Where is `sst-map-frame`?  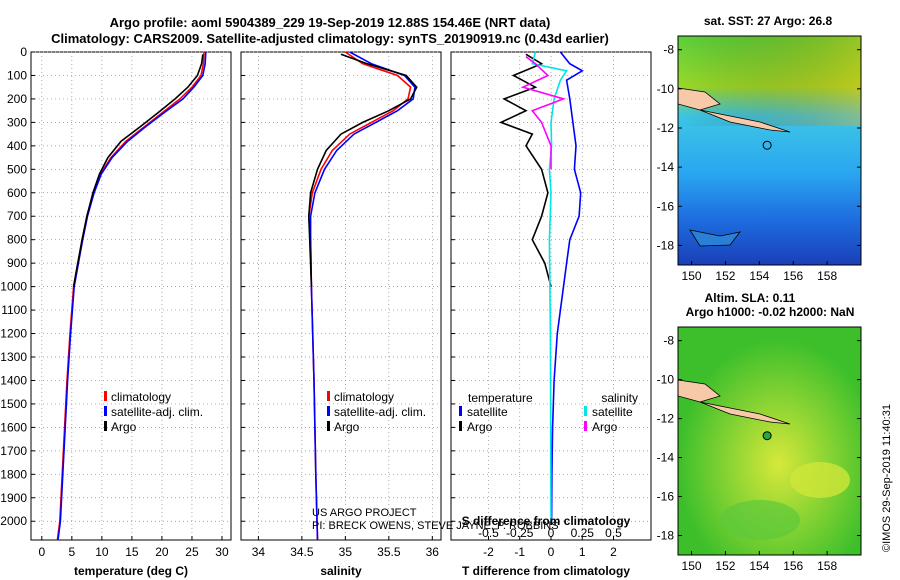
sst-map-frame is located at coordinates (769, 150).